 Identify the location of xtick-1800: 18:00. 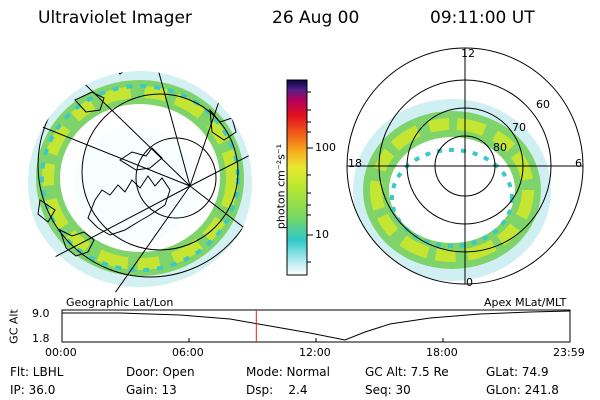
(442, 352).